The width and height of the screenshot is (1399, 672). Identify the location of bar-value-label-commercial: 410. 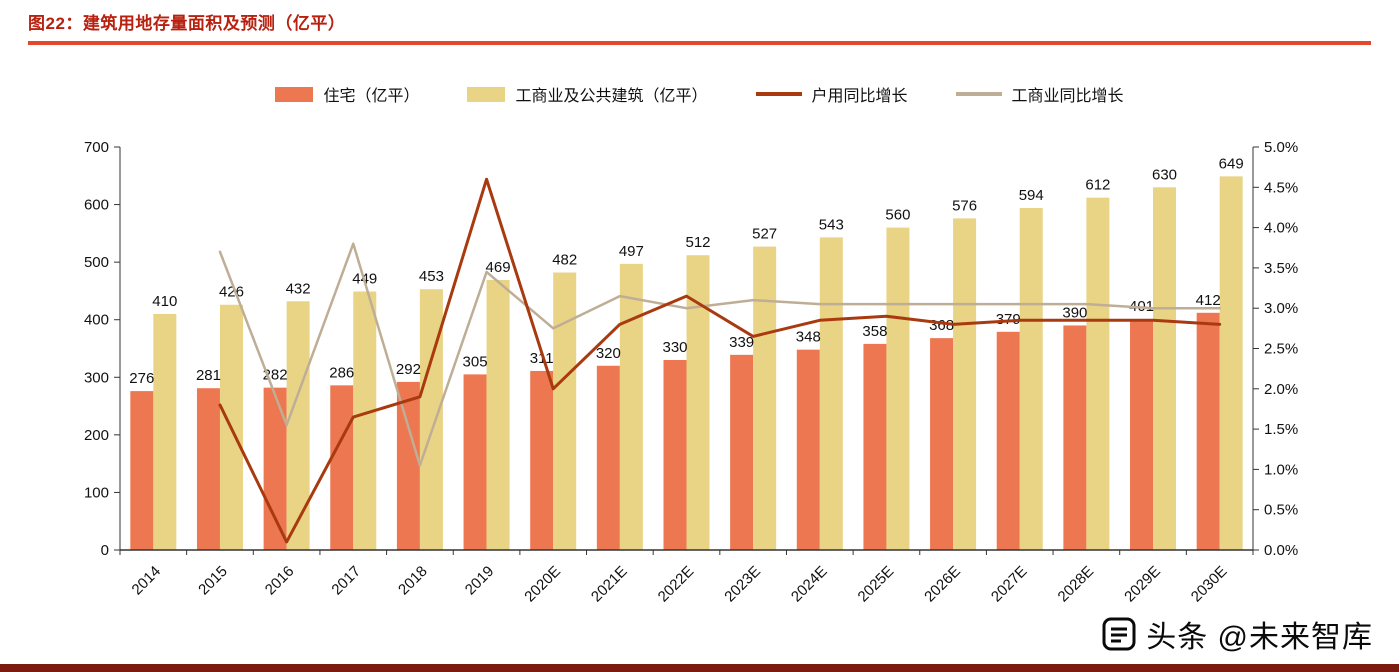
(164, 301).